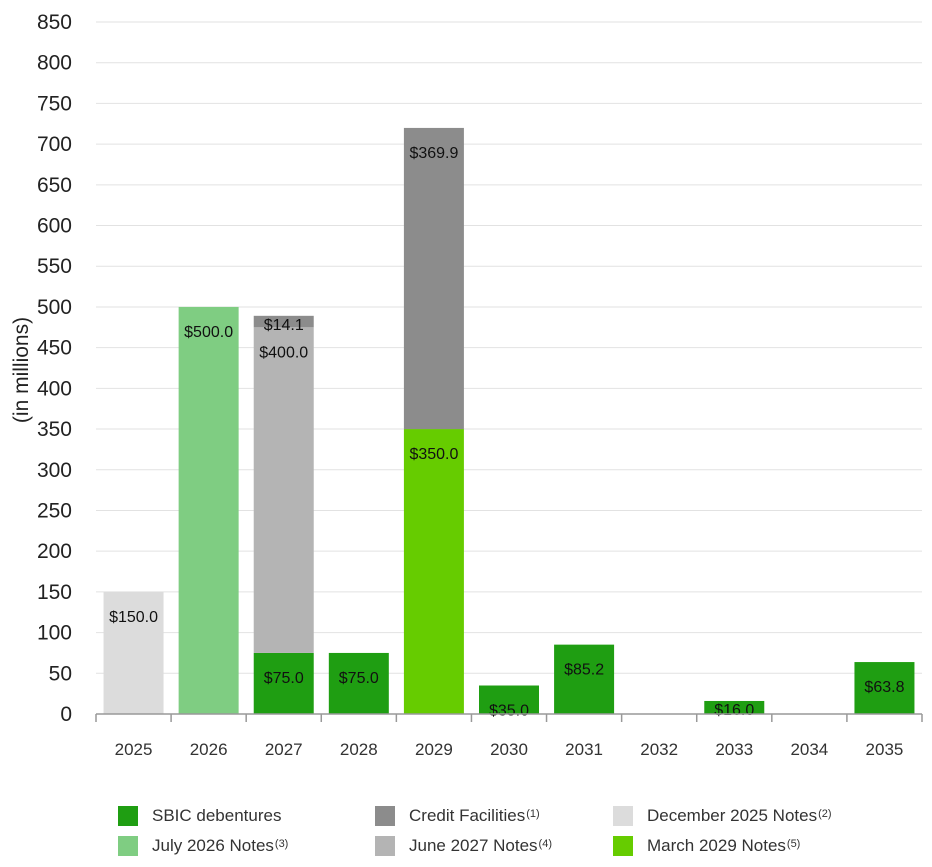 This screenshot has width=932, height=867. I want to click on x-tick-label: 2029, so click(434, 749).